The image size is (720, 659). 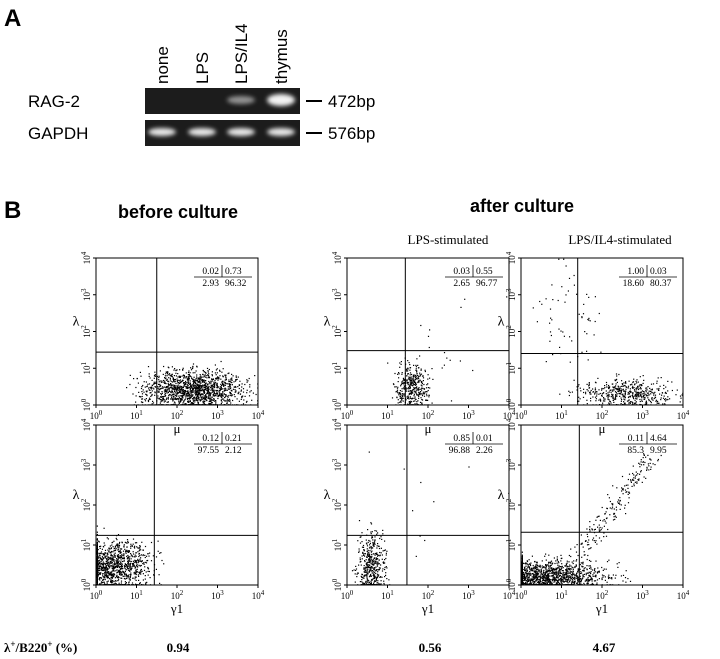 What do you see at coordinates (96, 595) in the screenshot?
I see `tick-label: 10⁰` at bounding box center [96, 595].